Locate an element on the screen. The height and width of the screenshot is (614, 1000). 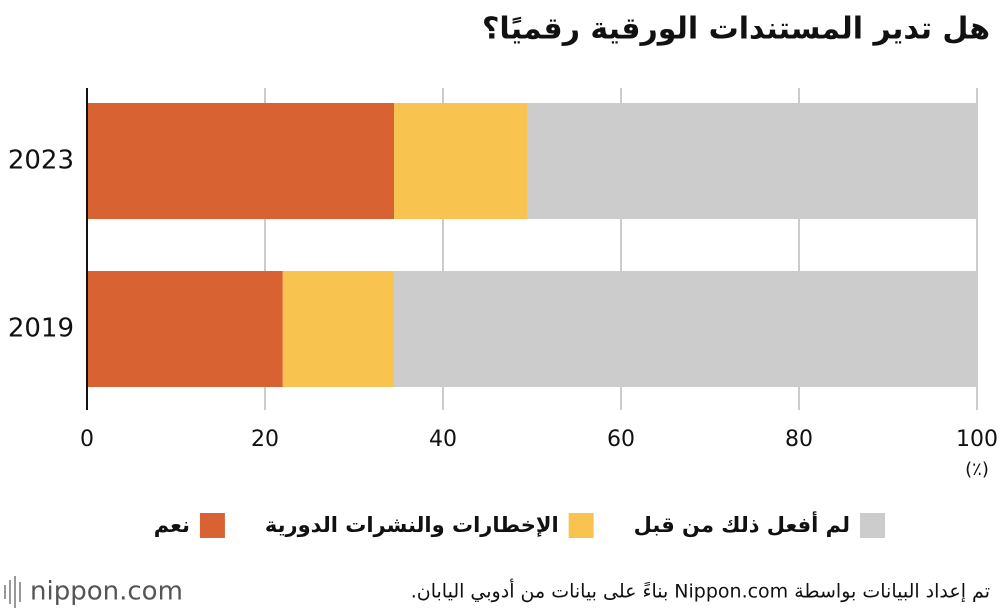
legend-label: لم أفعل ذلك من قبل is located at coordinates (742, 523).